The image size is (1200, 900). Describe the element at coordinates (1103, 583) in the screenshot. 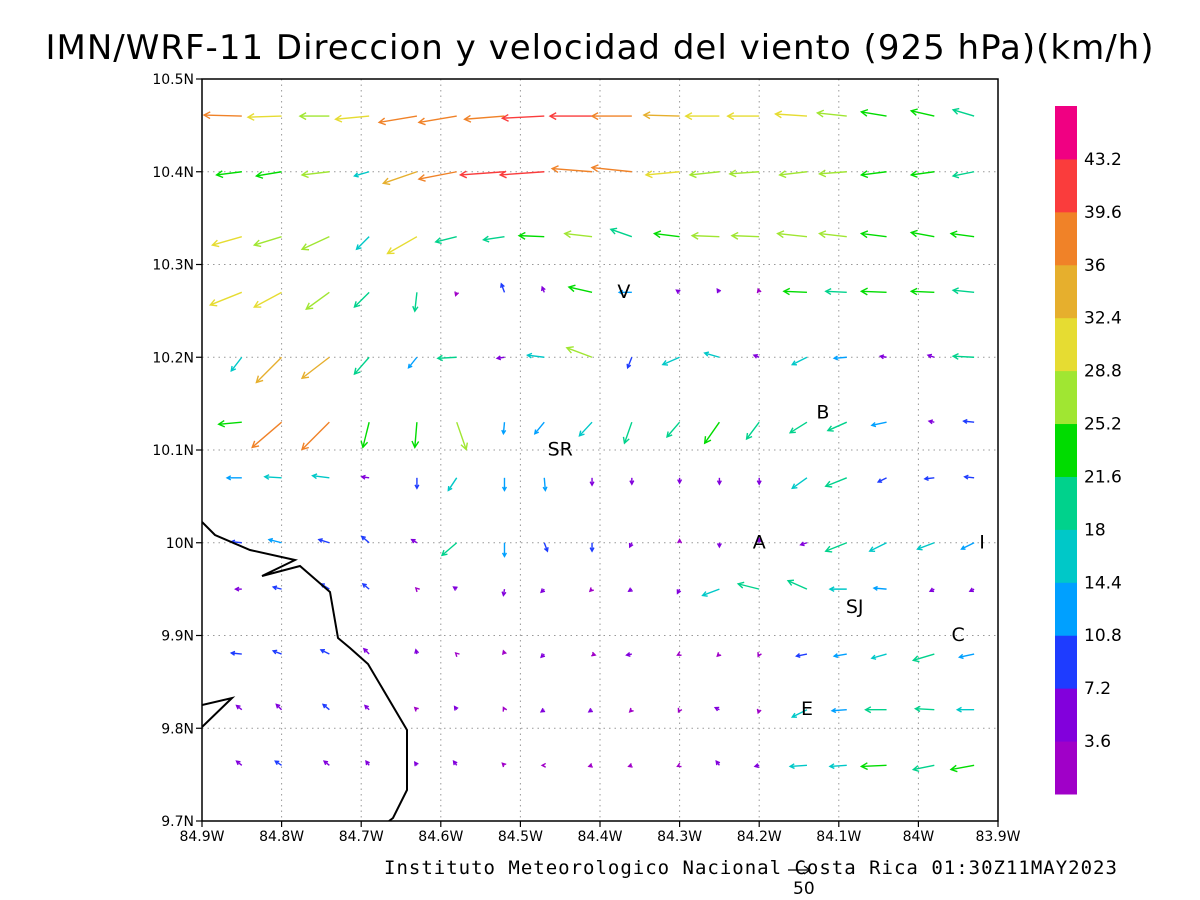

I see `legend-label: 14.4` at that location.